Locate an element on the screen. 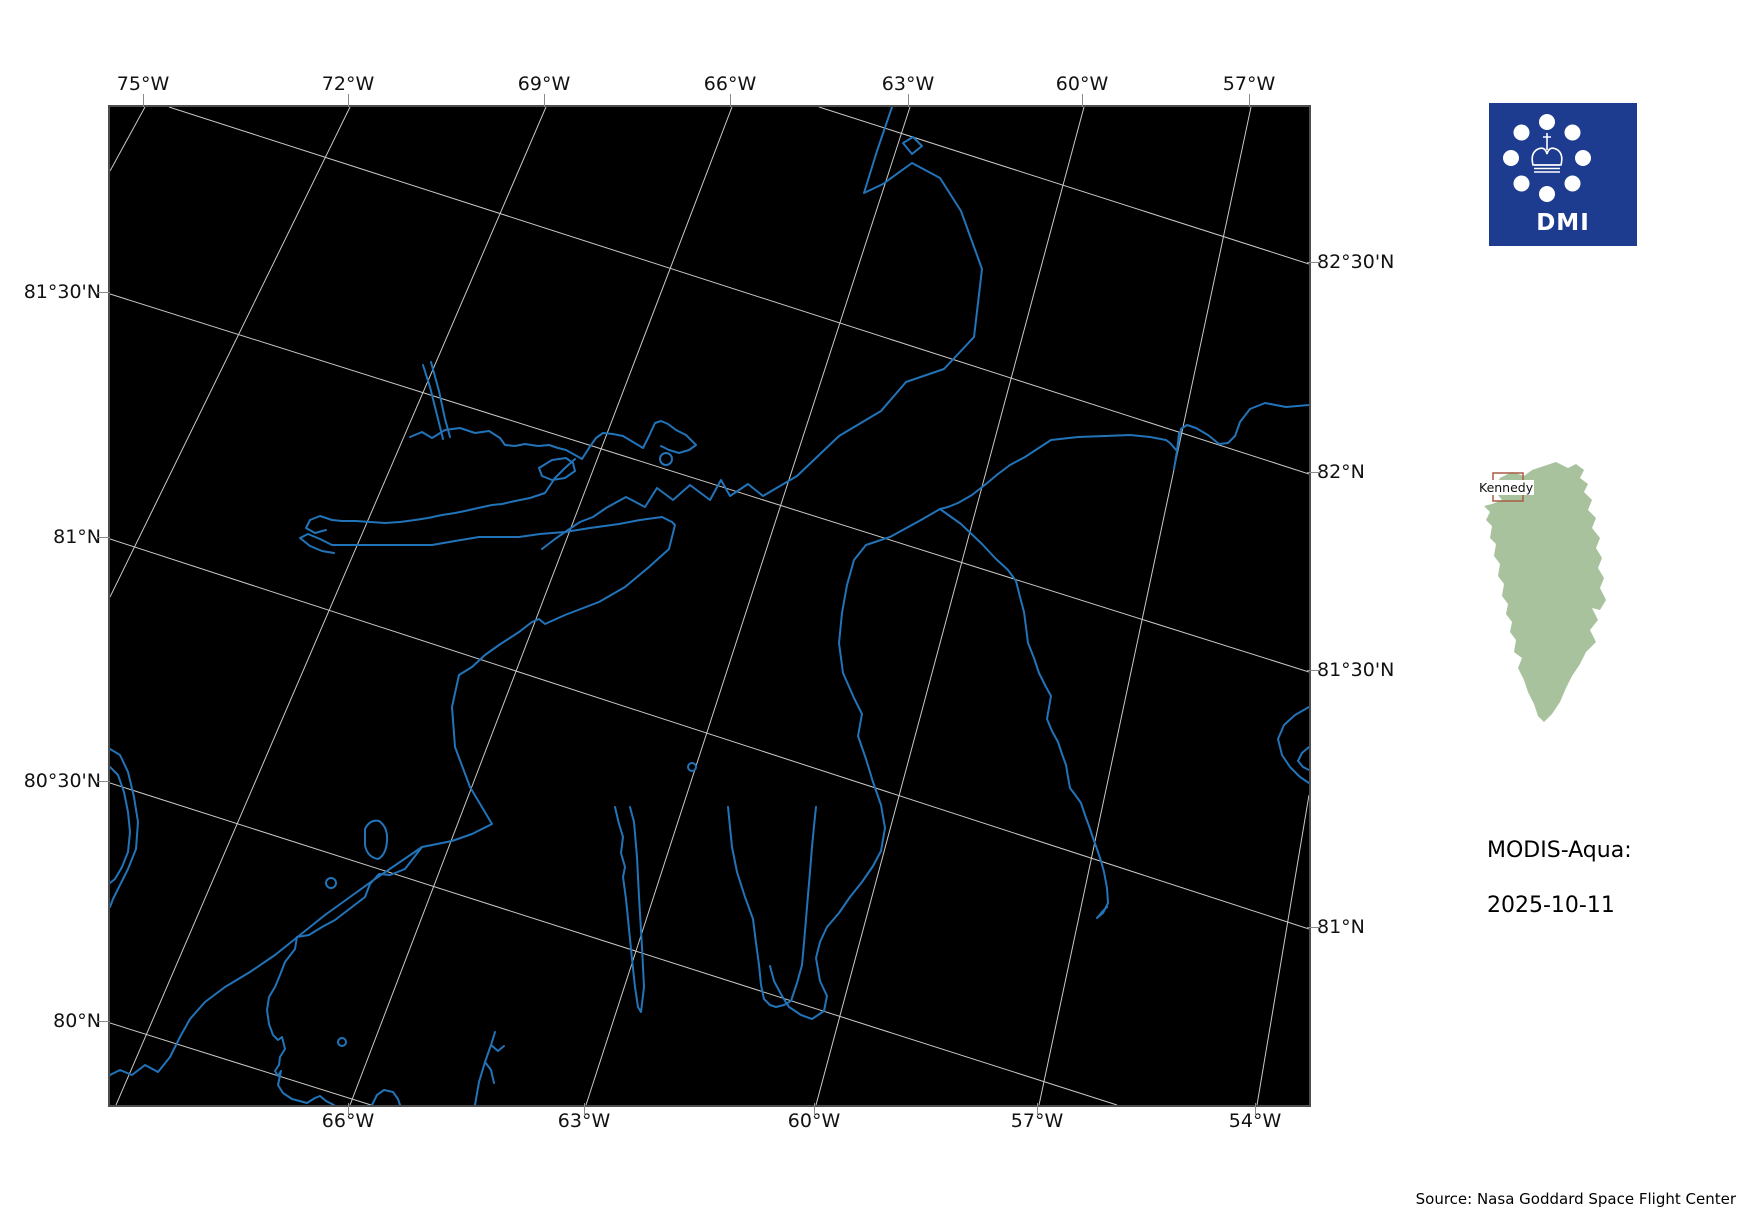 This screenshot has height=1215, width=1740. axis-label-top: 69°W is located at coordinates (544, 84).